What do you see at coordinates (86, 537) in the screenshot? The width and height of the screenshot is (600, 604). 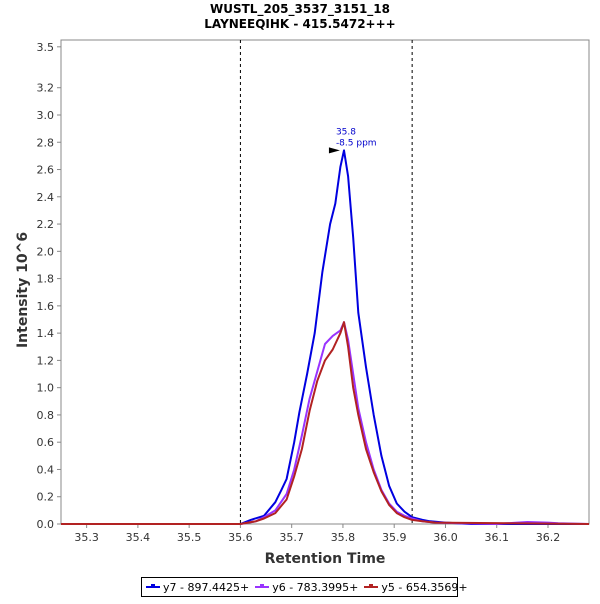 I see `x-tick-label: 35.3` at bounding box center [86, 537].